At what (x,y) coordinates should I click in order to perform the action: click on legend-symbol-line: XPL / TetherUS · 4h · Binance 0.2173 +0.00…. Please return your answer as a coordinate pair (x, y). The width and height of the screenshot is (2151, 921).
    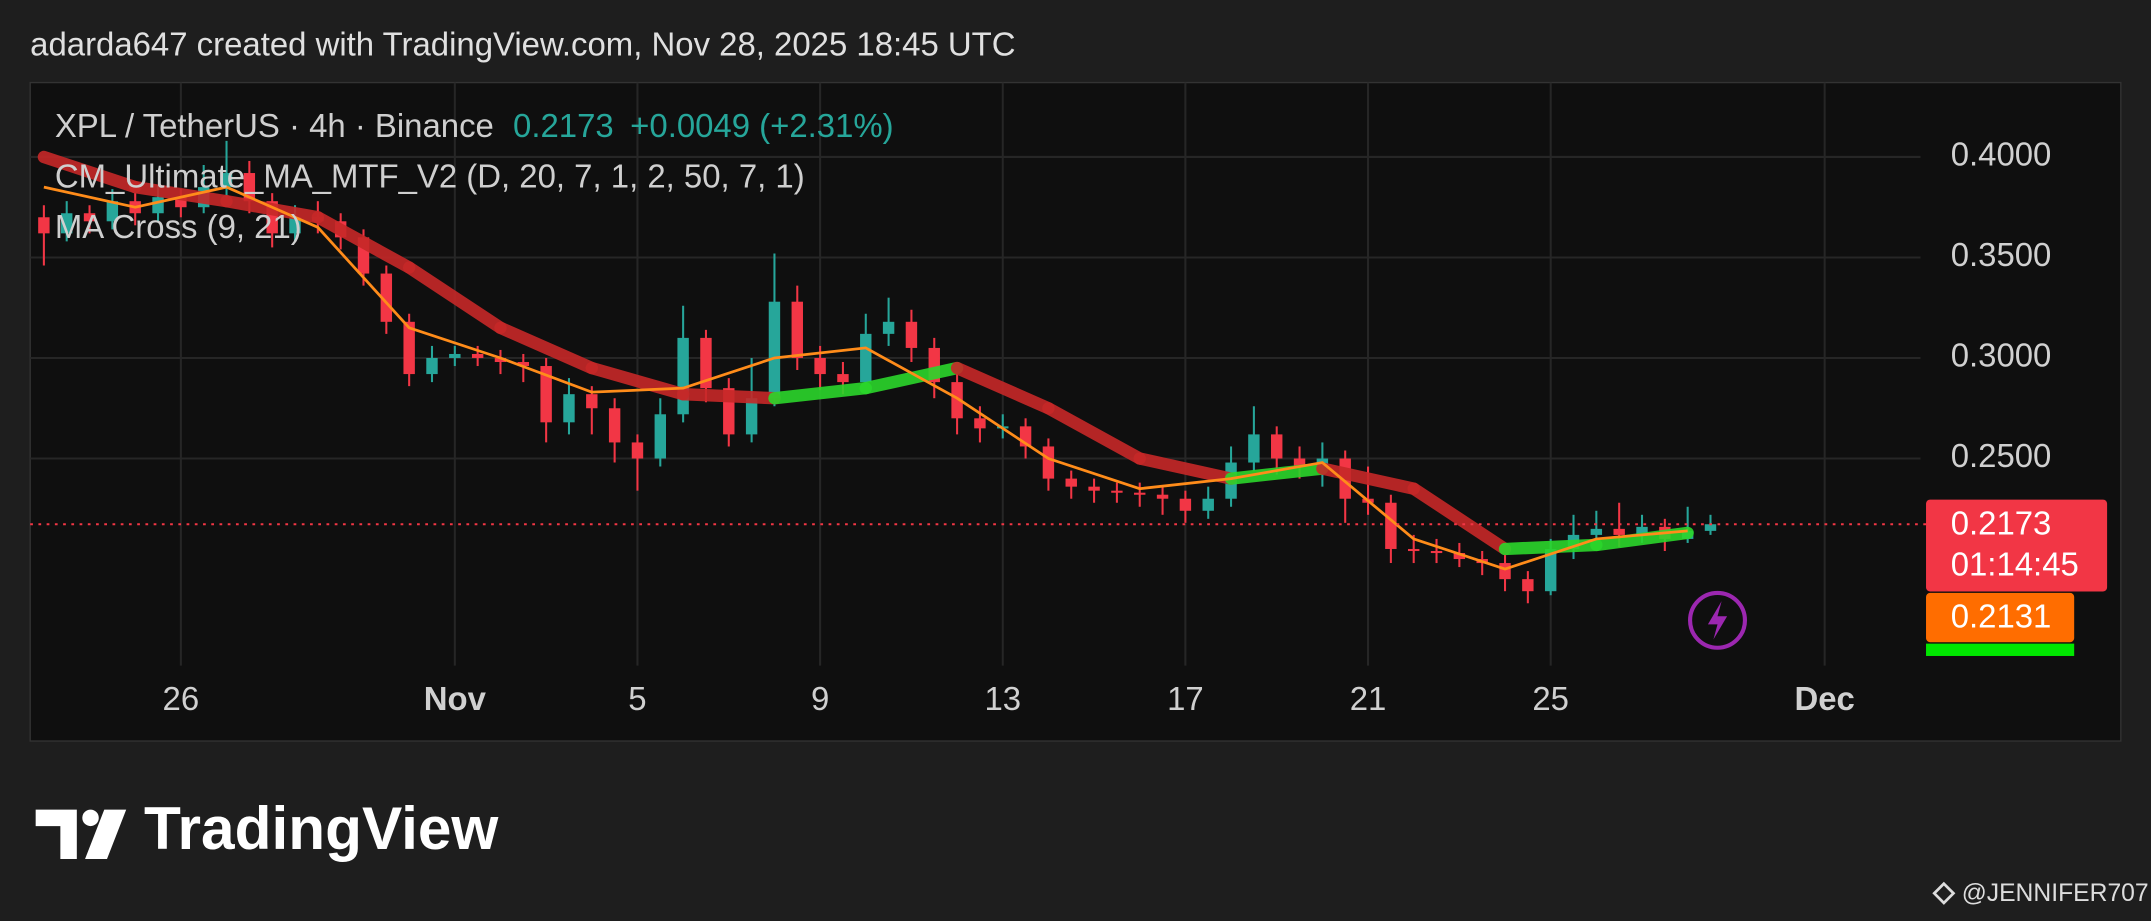
    Looking at the image, I should click on (474, 125).